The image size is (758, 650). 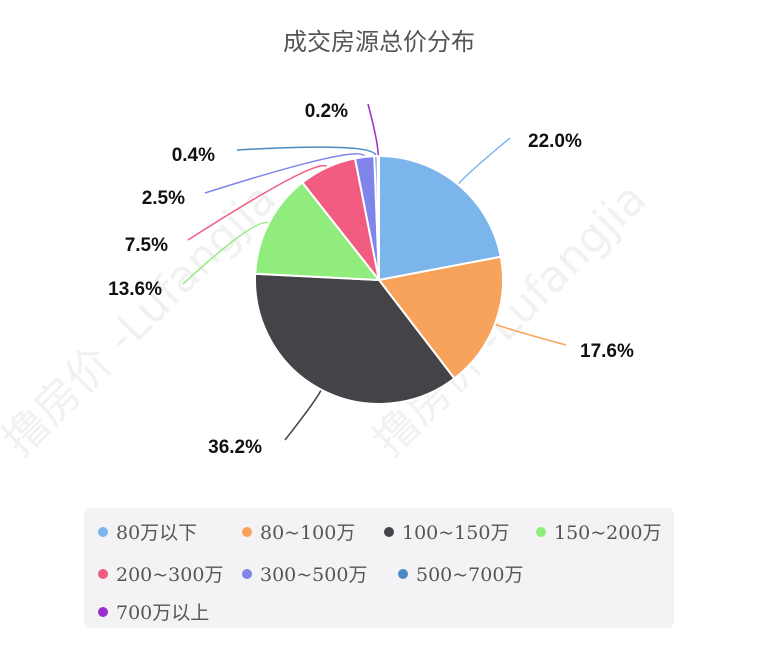 I want to click on slice-label: 36.2%, so click(x=235, y=447).